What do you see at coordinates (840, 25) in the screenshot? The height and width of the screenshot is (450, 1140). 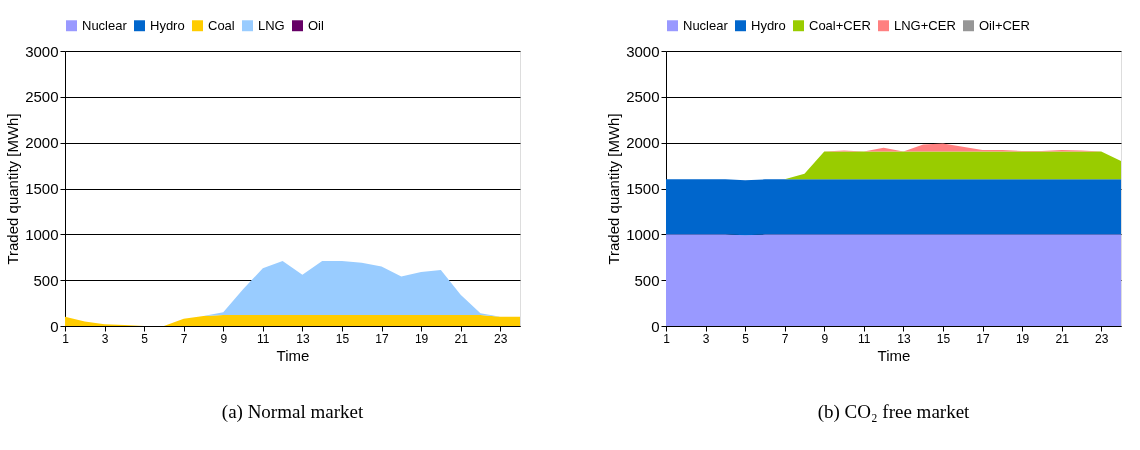 I see `legend-label: Coal+CER` at bounding box center [840, 25].